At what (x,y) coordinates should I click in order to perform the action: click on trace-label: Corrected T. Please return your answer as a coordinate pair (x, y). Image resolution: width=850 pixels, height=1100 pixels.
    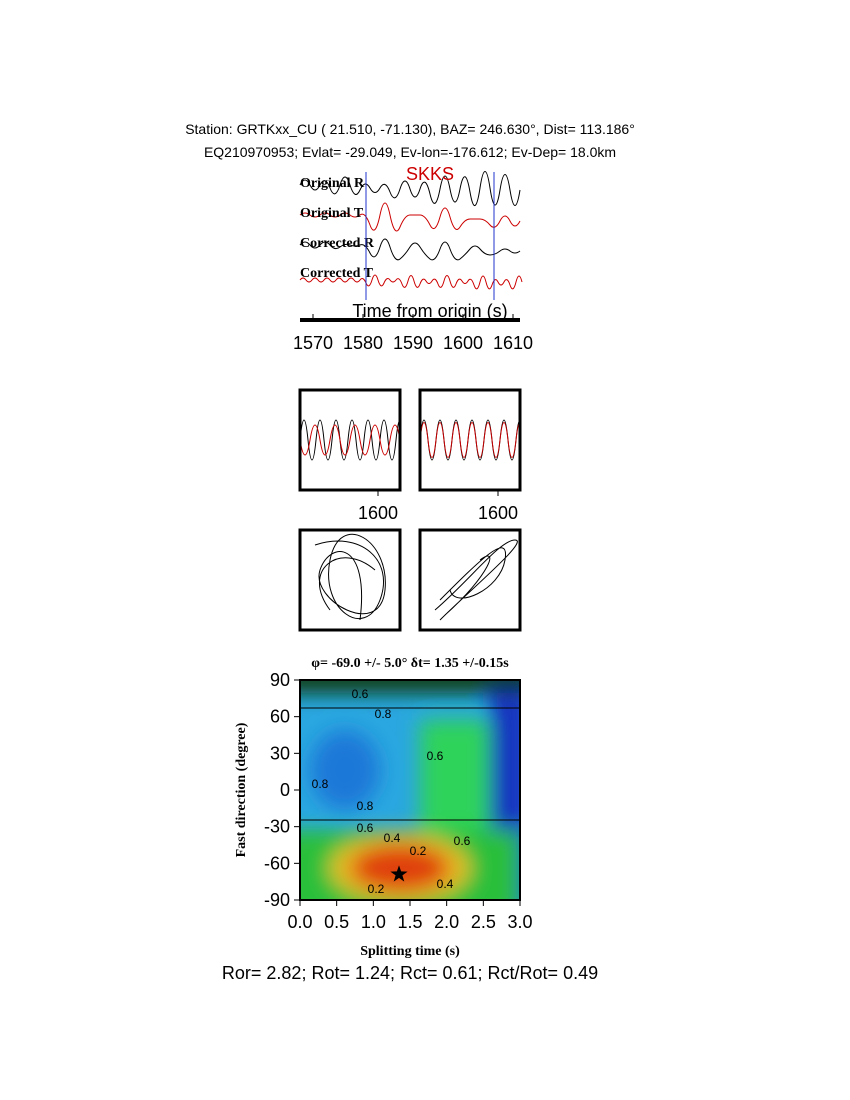
    Looking at the image, I should click on (337, 273).